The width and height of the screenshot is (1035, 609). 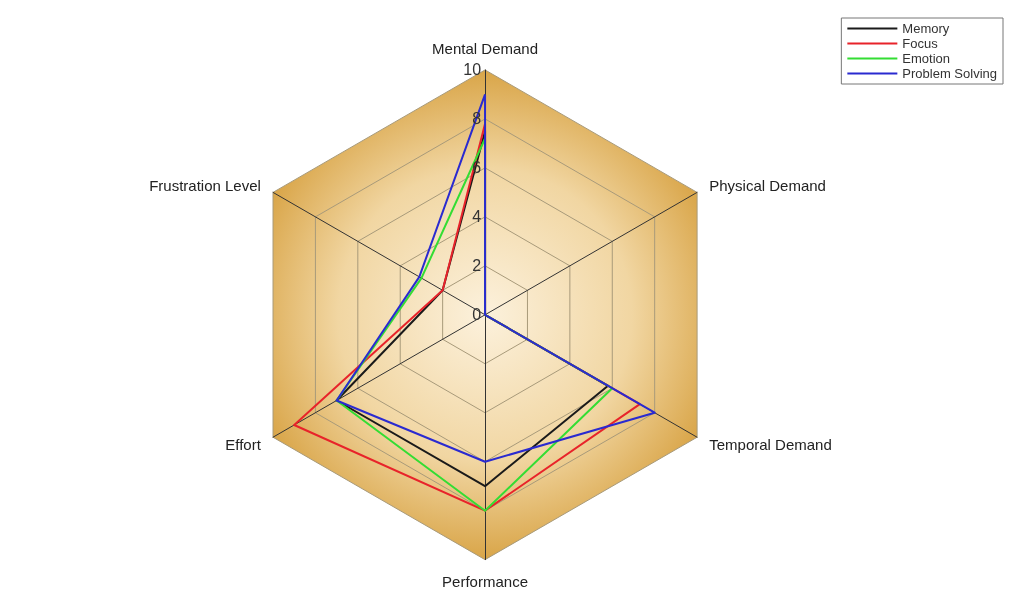 What do you see at coordinates (767, 185) in the screenshot?
I see `spoke-label: Physical Demand` at bounding box center [767, 185].